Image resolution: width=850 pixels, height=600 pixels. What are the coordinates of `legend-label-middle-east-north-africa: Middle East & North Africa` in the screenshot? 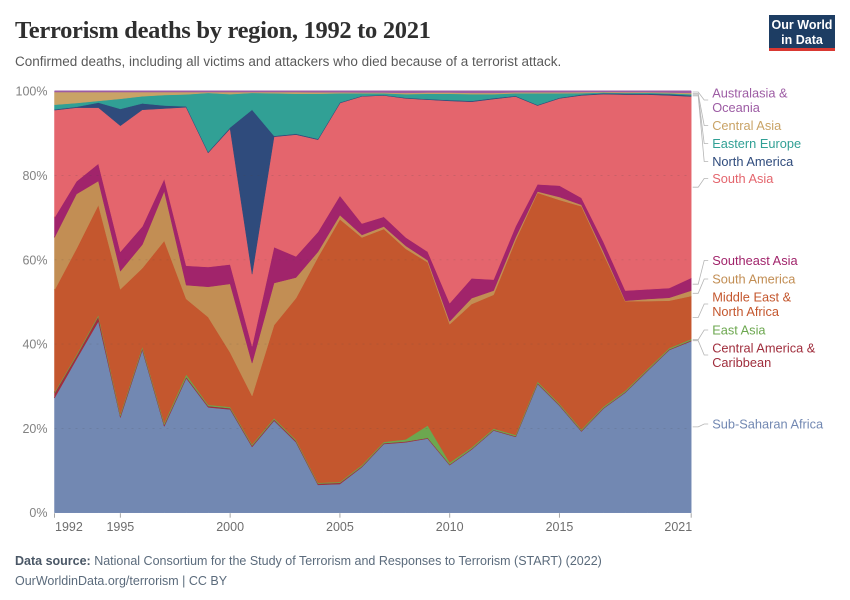 It's located at (751, 304).